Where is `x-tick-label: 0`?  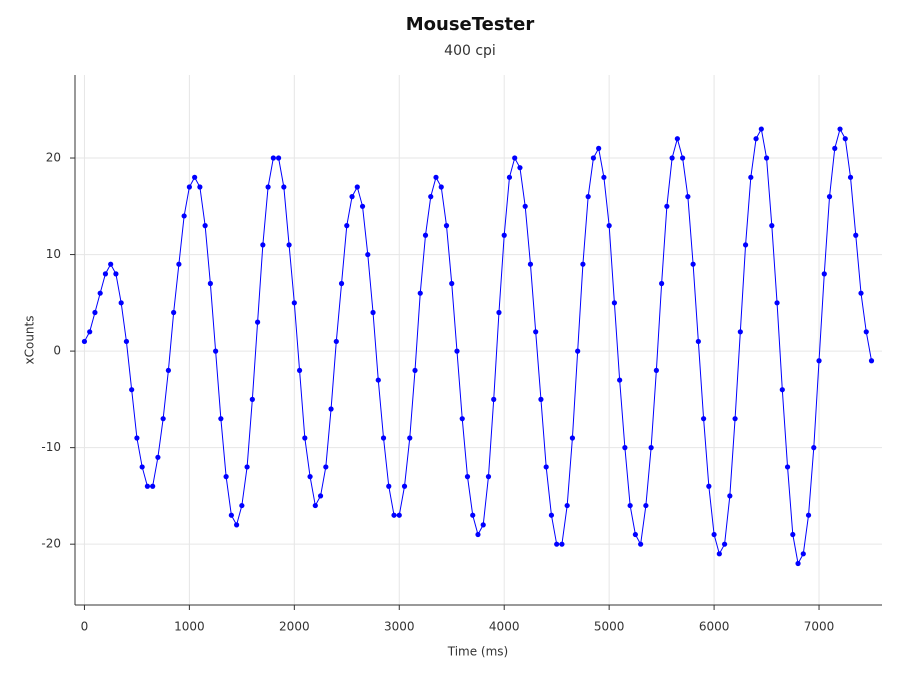 x-tick-label: 0 is located at coordinates (85, 627).